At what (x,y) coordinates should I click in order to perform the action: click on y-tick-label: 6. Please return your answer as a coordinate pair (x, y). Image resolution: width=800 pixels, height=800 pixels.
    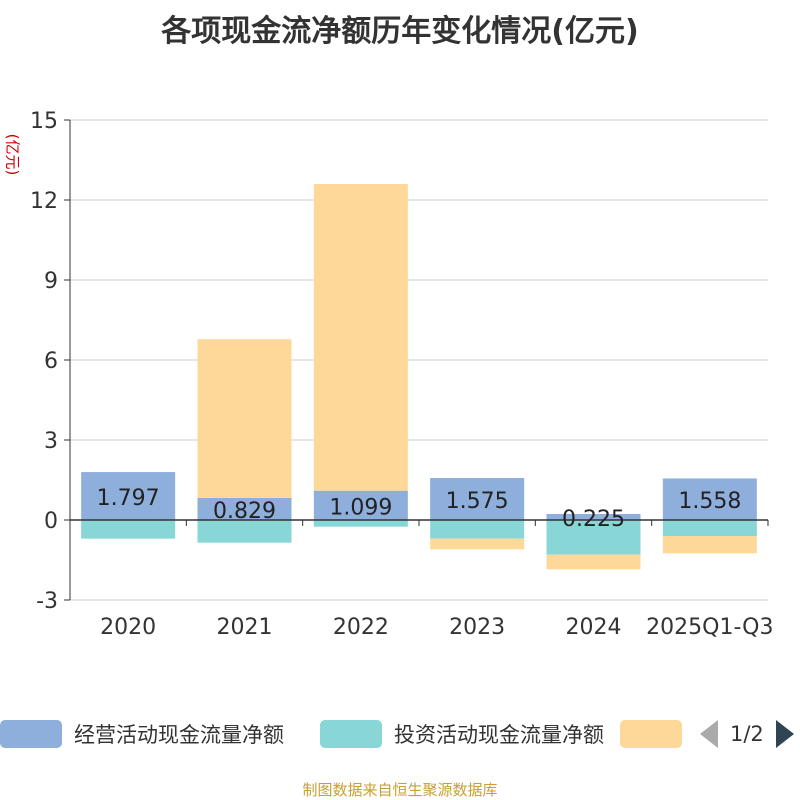
    Looking at the image, I should click on (51, 361).